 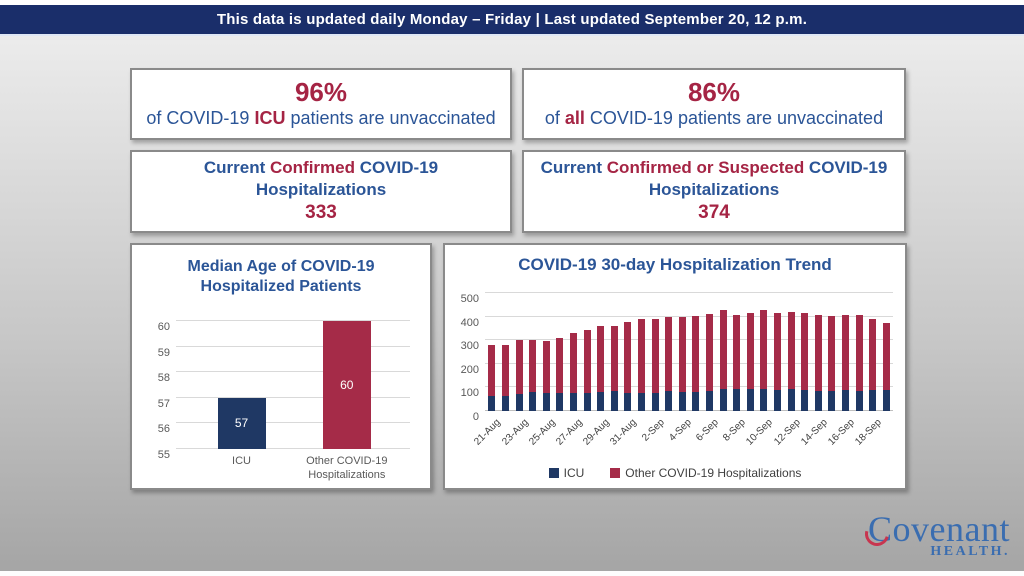 I want to click on x-date-label: 29-Aug, so click(x=596, y=432).